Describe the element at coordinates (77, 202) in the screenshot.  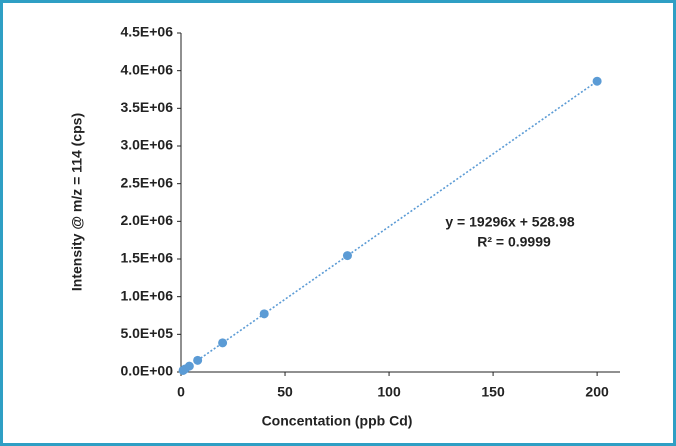
I see `y-axis-label: Intensity @ m/z = 114 (cps)` at that location.